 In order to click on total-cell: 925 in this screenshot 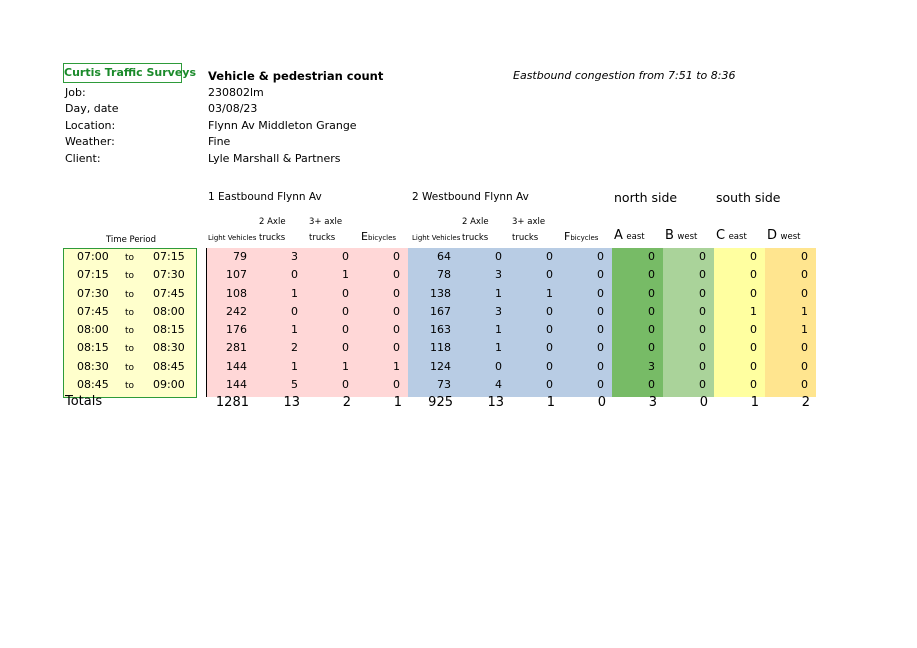, I will do `click(440, 402)`.